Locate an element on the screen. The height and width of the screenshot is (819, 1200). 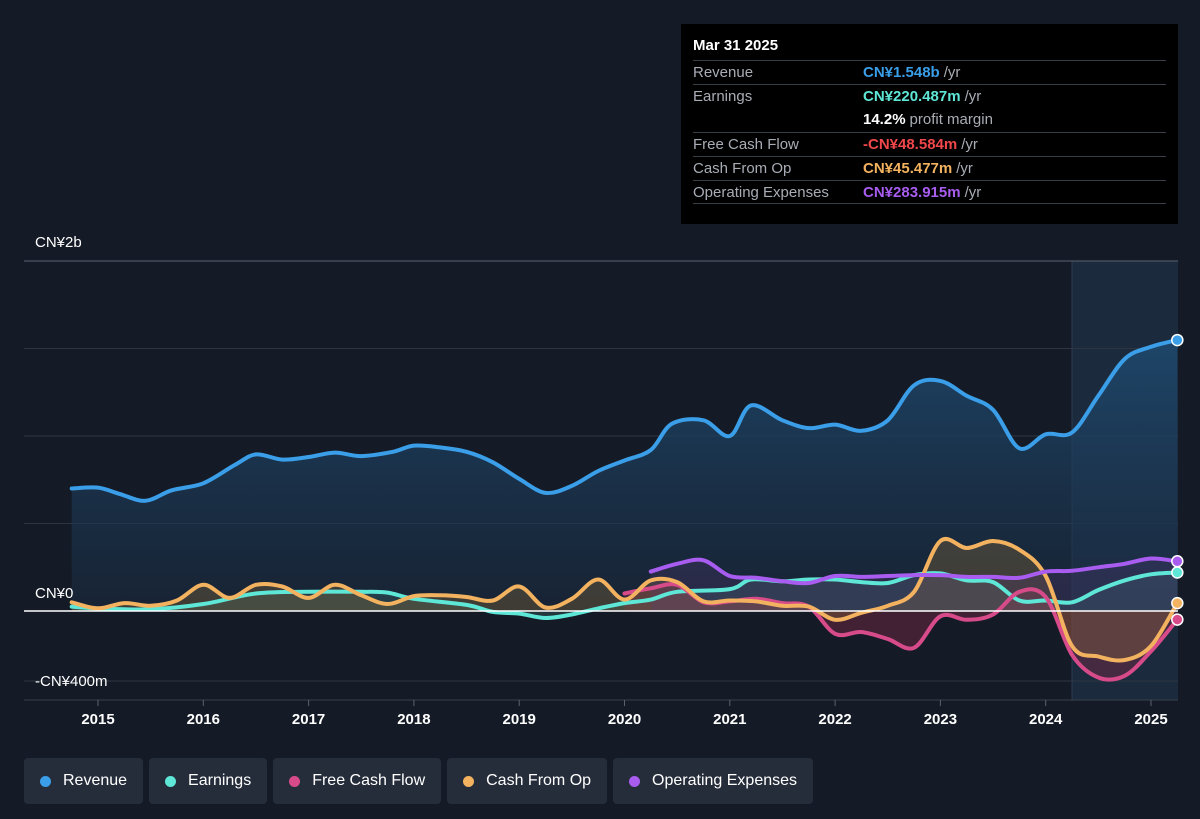
series-area-free-cash-flow is located at coordinates (901, 632).